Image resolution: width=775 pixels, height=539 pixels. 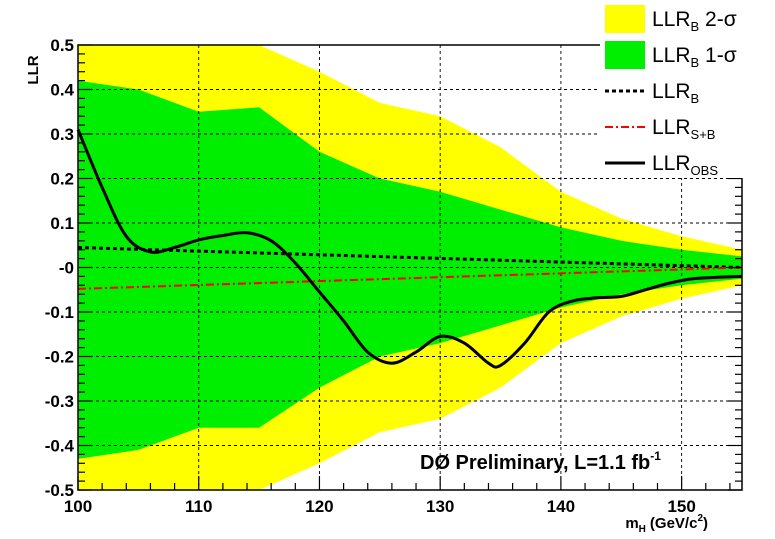 I want to click on y-tick-label: -0, so click(x=66, y=268).